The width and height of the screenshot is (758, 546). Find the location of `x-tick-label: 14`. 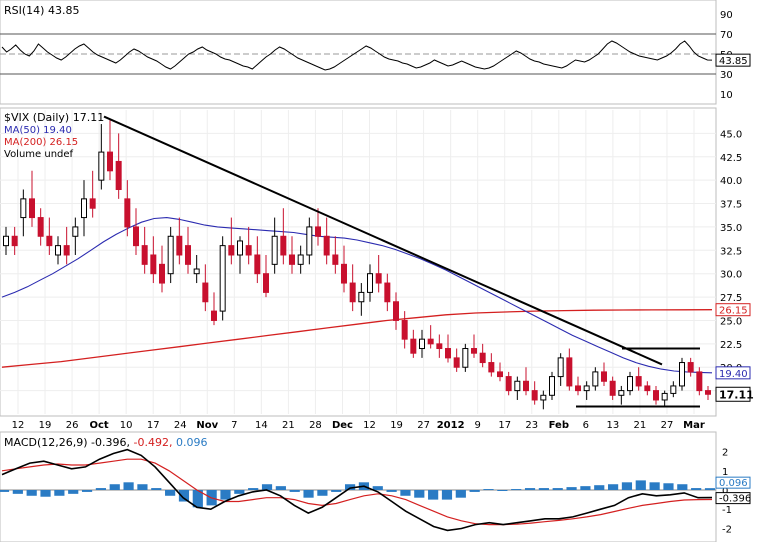

x-tick-label: 14 is located at coordinates (261, 425).